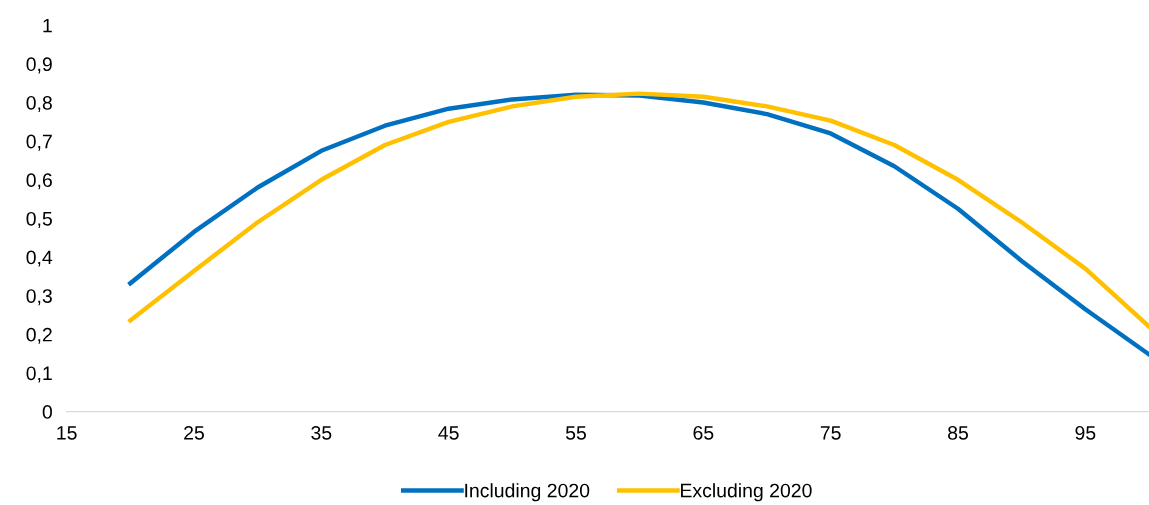  I want to click on y-tick-label: 0,1, so click(39, 374).